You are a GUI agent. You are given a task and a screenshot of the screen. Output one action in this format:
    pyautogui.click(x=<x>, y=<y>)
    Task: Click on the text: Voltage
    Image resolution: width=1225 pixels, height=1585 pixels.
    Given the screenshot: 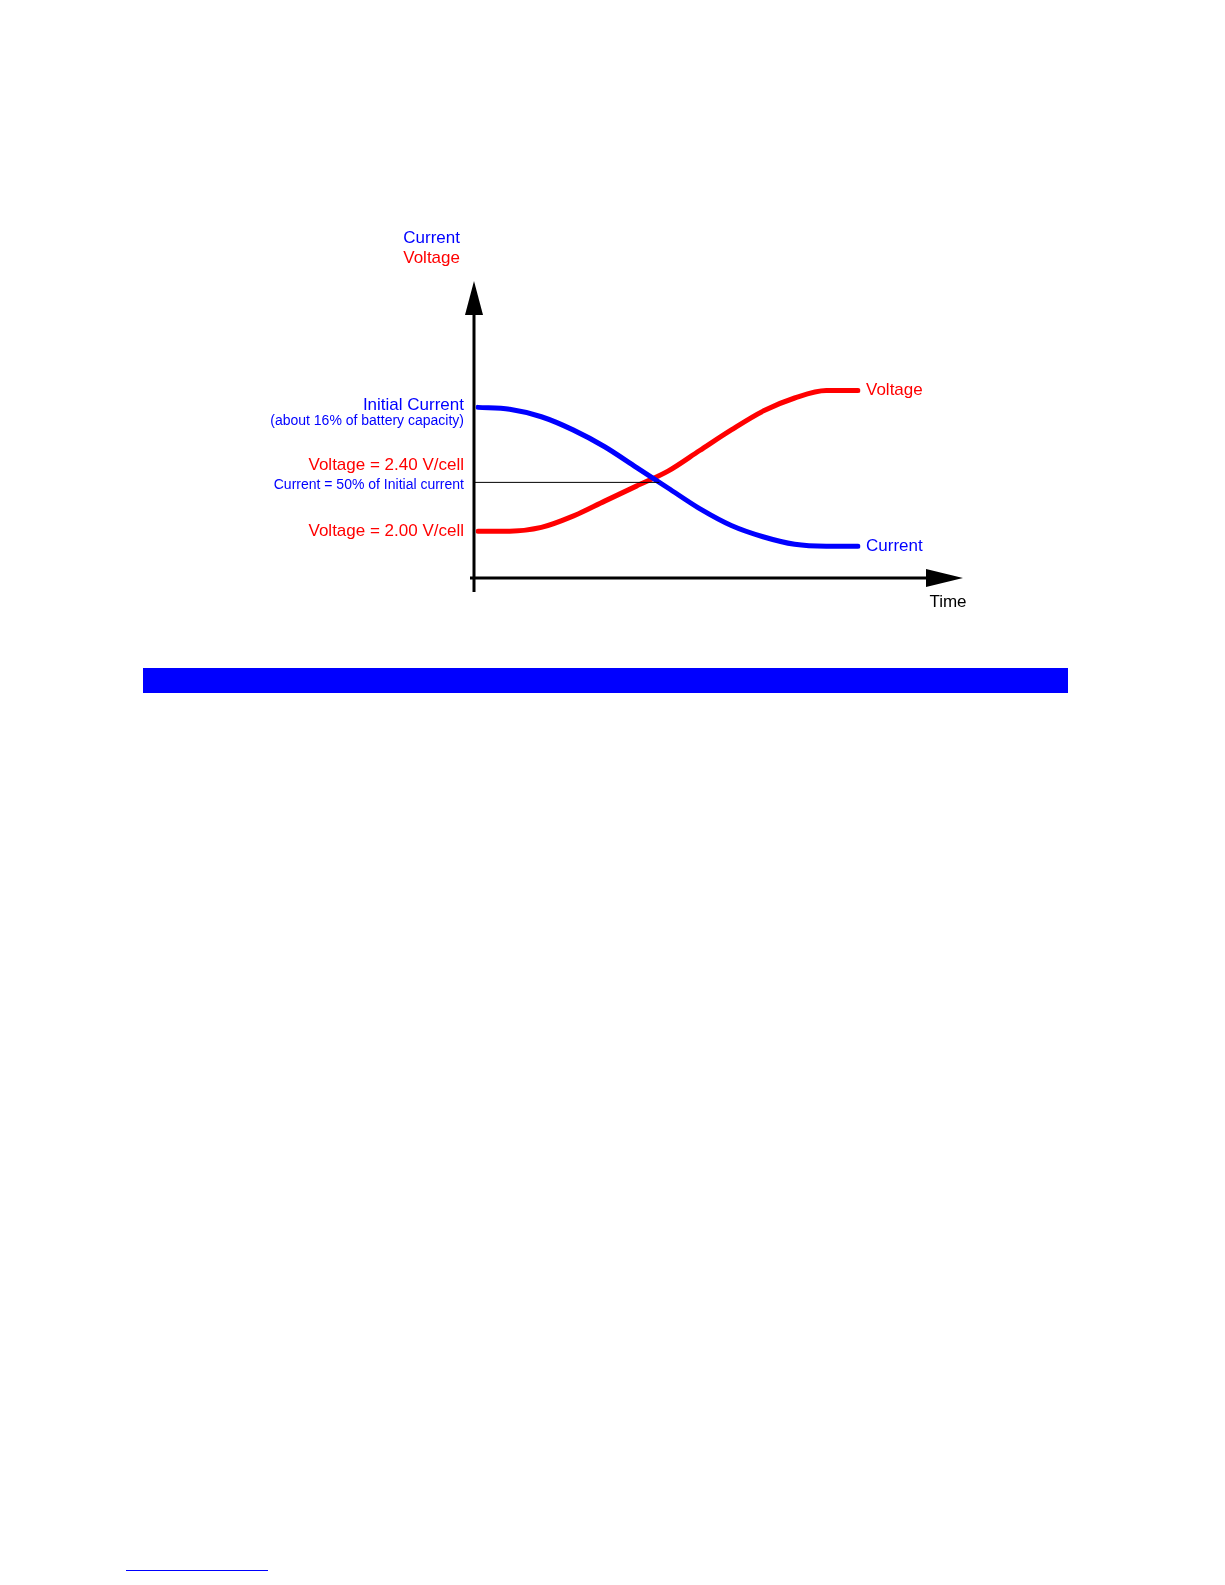 What is the action you would take?
    pyautogui.click(x=431, y=257)
    